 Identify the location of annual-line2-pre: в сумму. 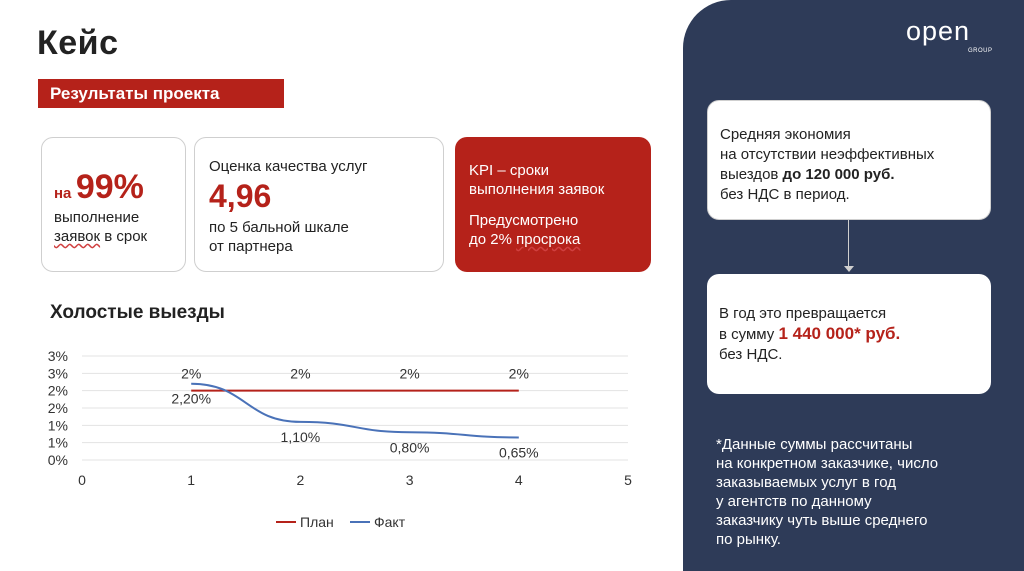
(749, 334).